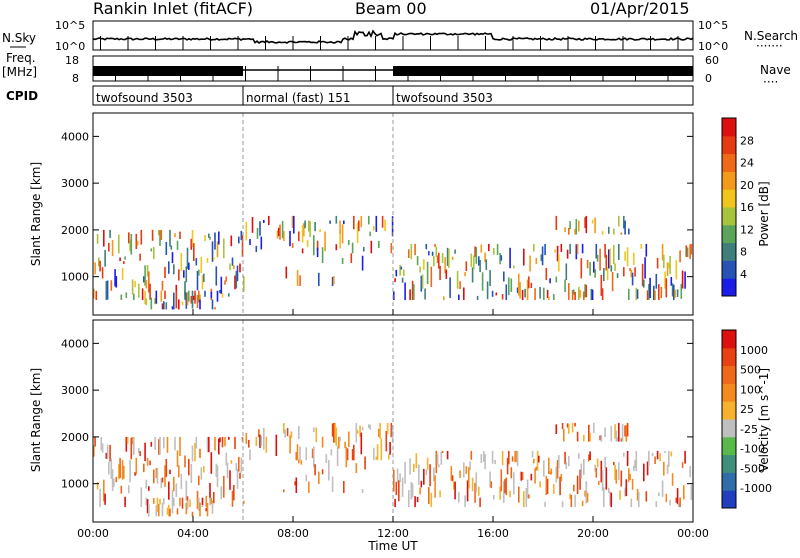 The height and width of the screenshot is (558, 800). Describe the element at coordinates (752, 468) in the screenshot. I see `colorbar-tick-label: -500` at that location.